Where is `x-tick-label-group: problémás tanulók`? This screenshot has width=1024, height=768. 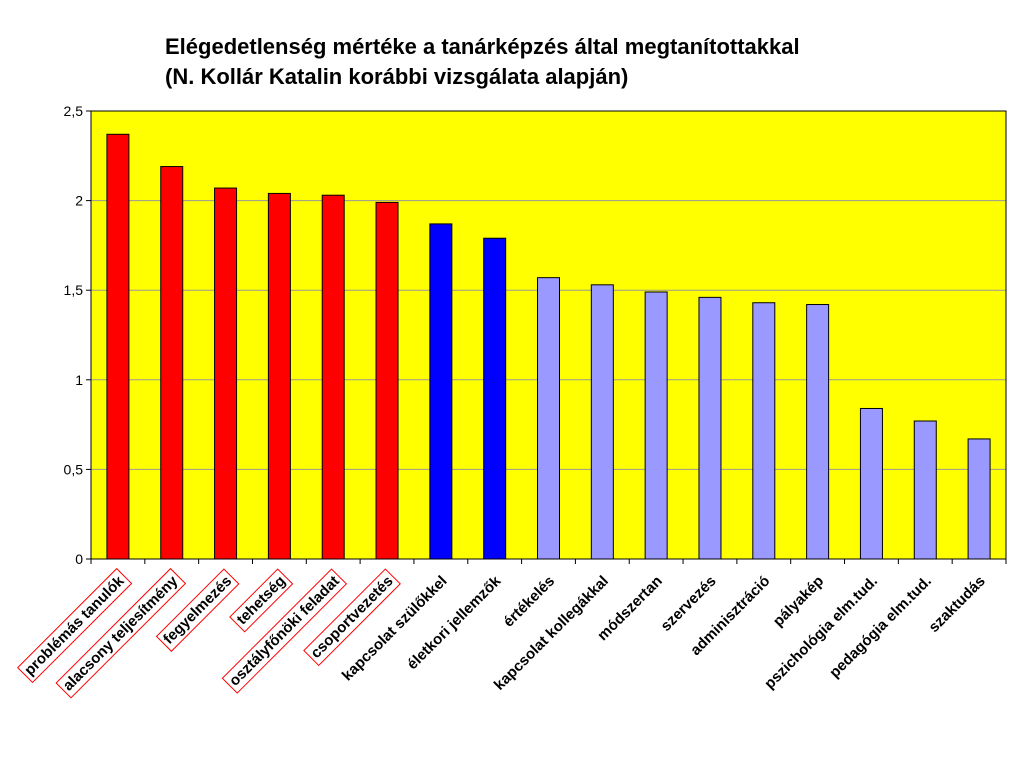 x-tick-label-group: problémás tanulók is located at coordinates (74, 625).